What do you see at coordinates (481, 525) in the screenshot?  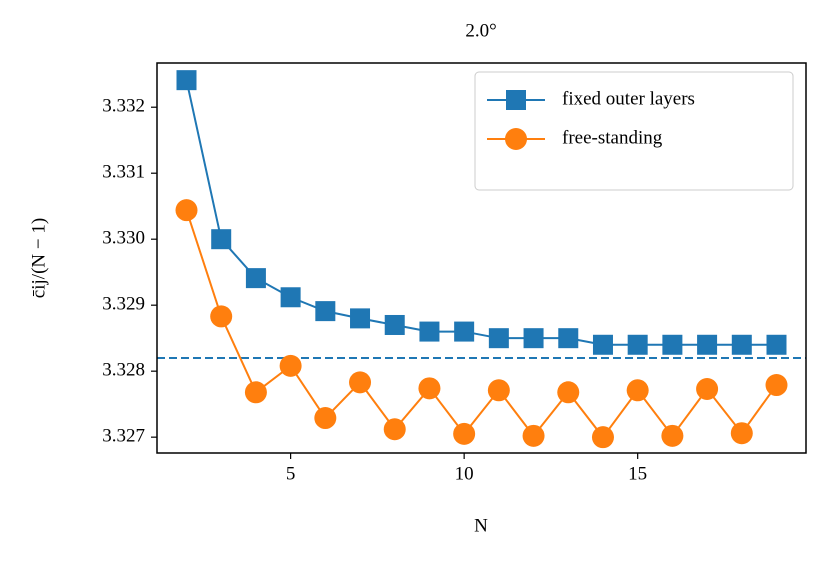 I see `x-axis-label: N` at bounding box center [481, 525].